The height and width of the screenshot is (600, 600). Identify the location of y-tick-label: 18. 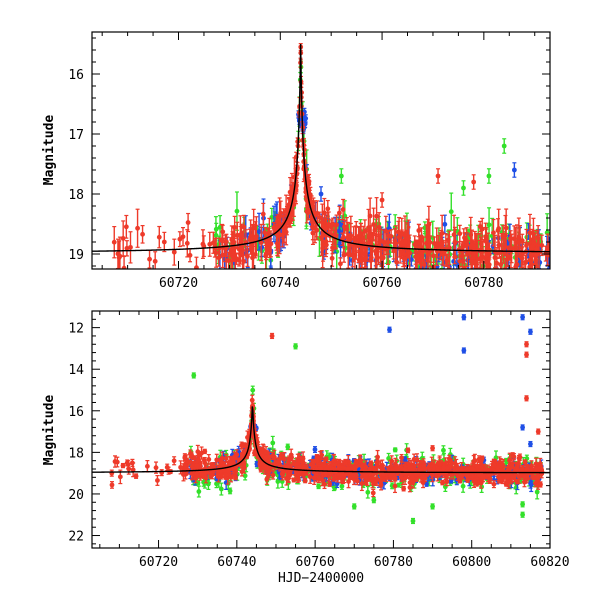
(76, 195).